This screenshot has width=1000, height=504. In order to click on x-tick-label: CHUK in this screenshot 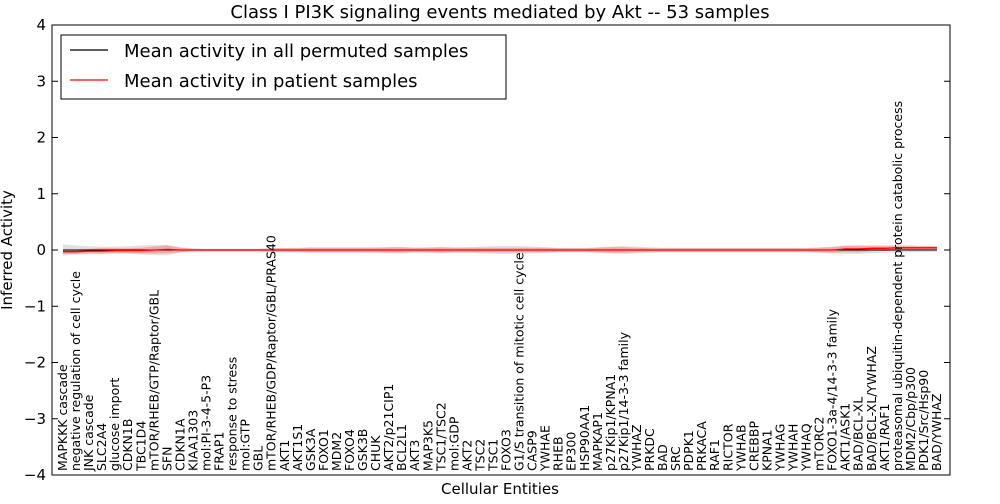, I will do `click(375, 453)`.